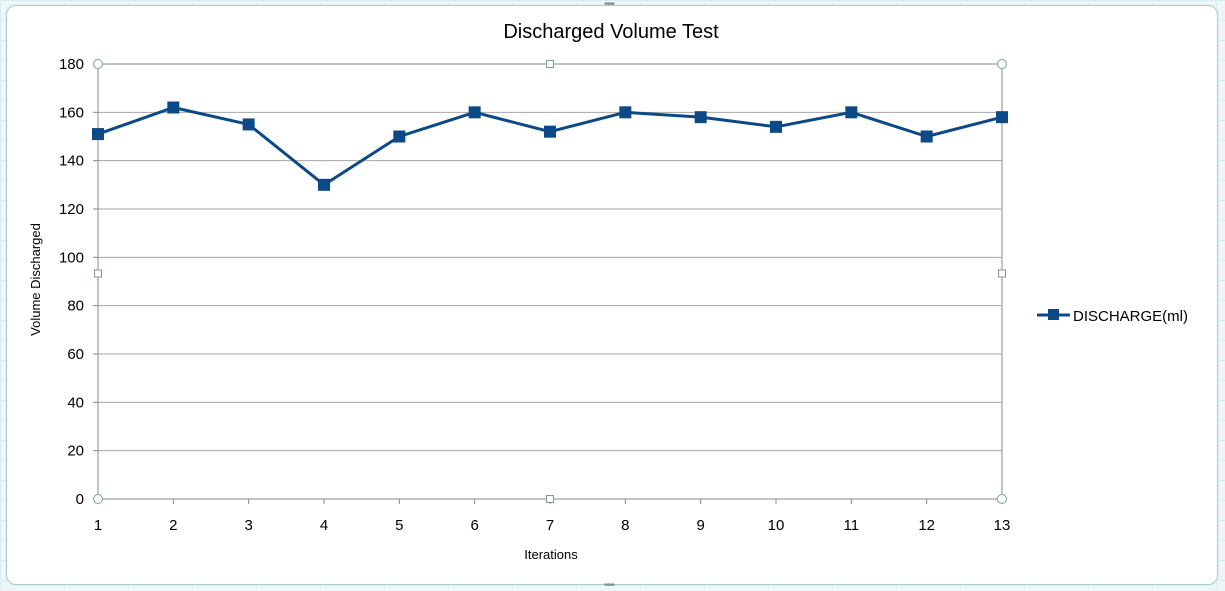  Describe the element at coordinates (71, 161) in the screenshot. I see `y-tick-label-140: 140` at that location.